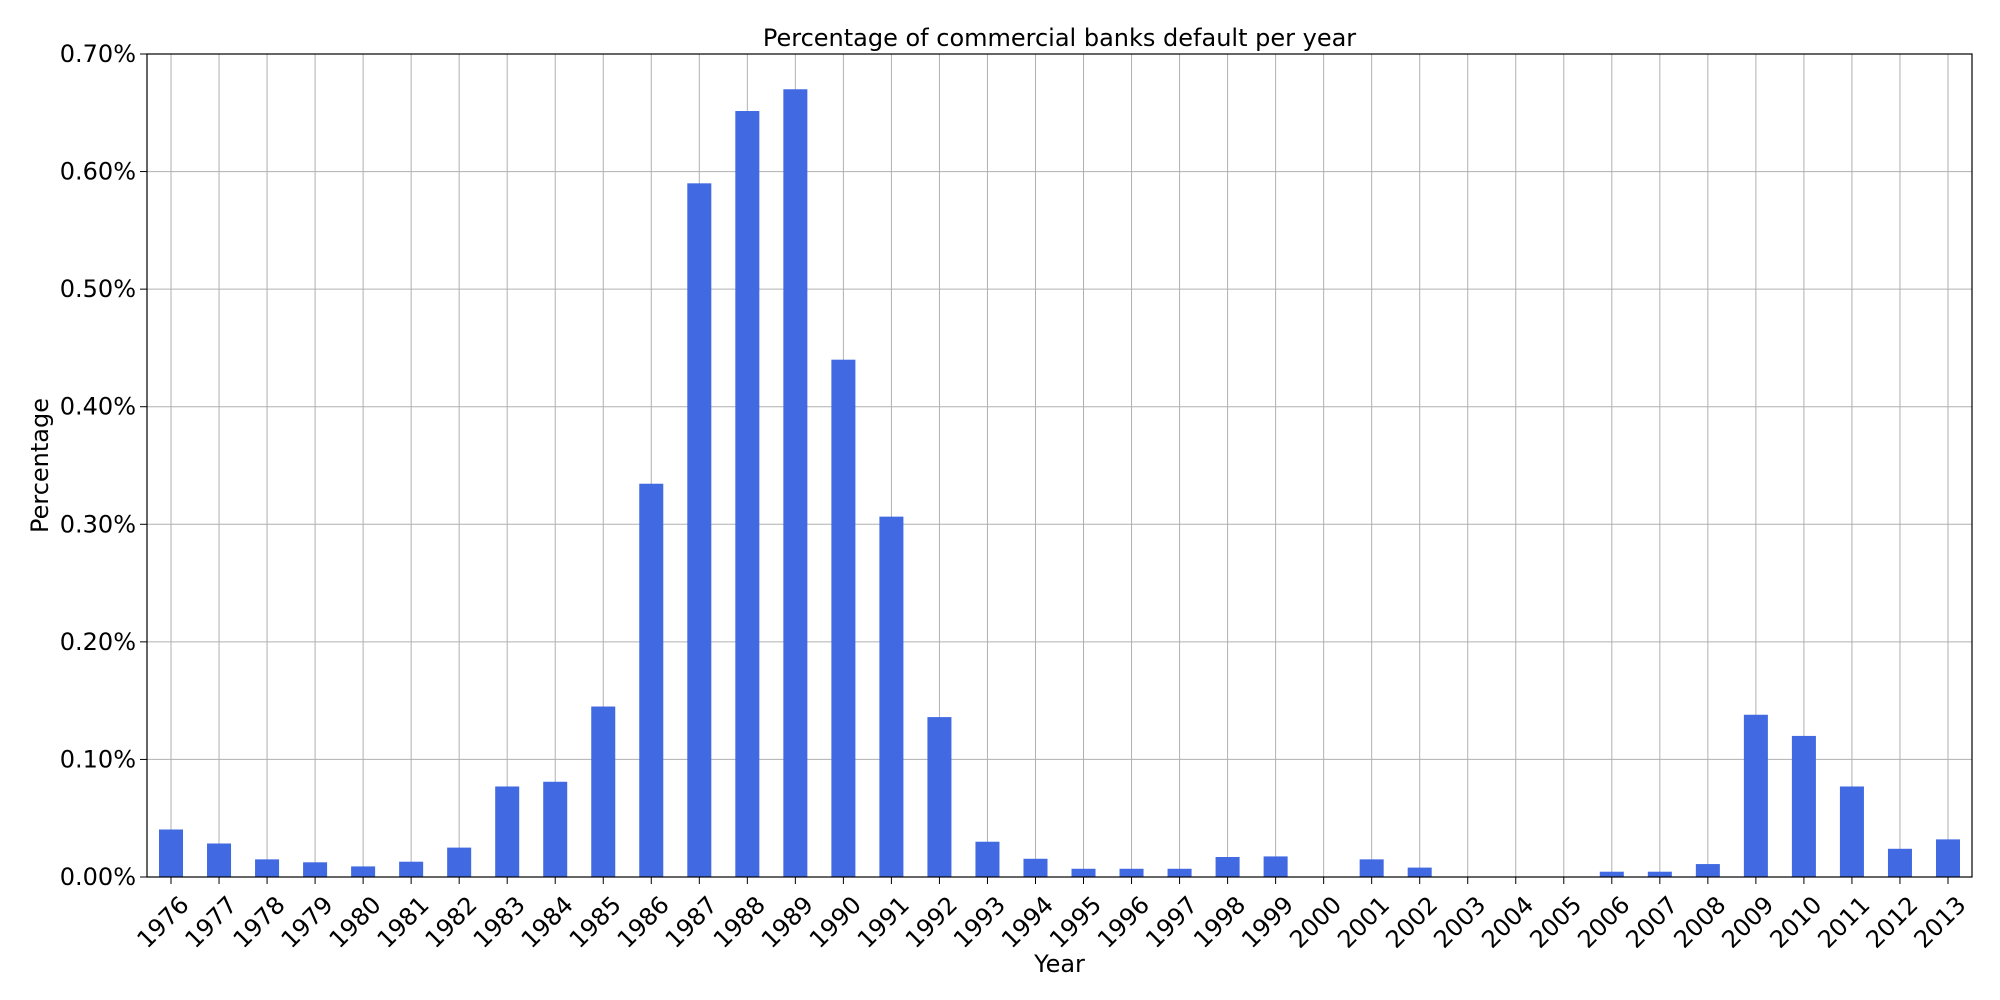  I want to click on x-tick-label: 1981, so click(403, 922).